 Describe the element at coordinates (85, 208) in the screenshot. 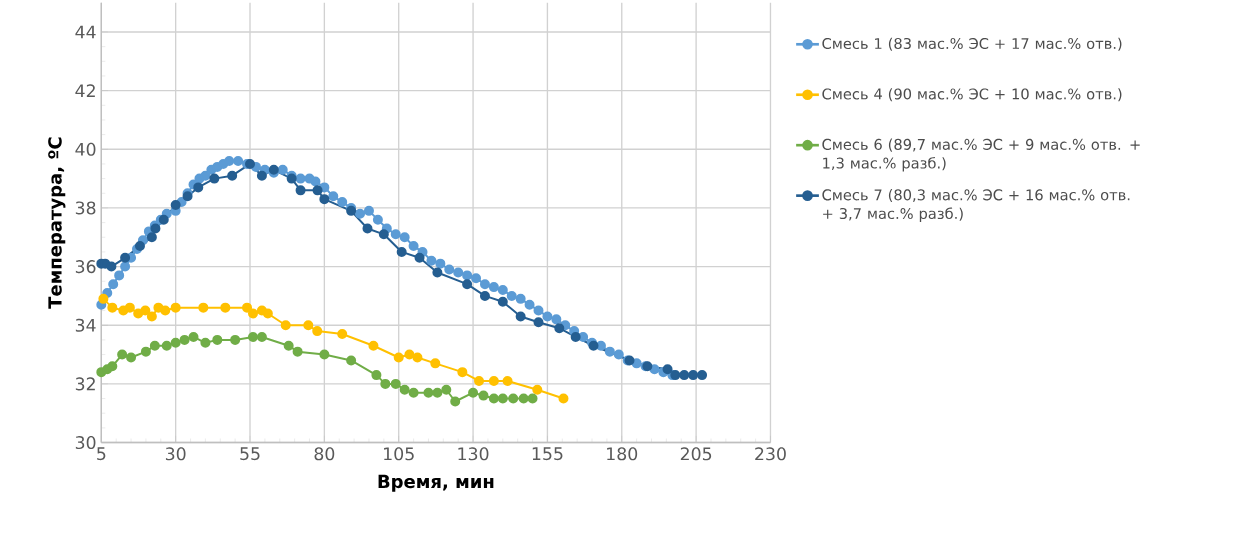

I see `y-tick-label: 38` at that location.